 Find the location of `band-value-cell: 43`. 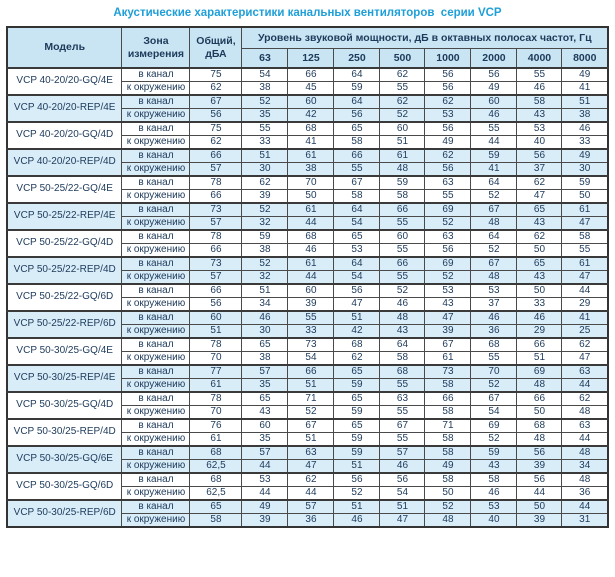

band-value-cell: 43 is located at coordinates (402, 331).